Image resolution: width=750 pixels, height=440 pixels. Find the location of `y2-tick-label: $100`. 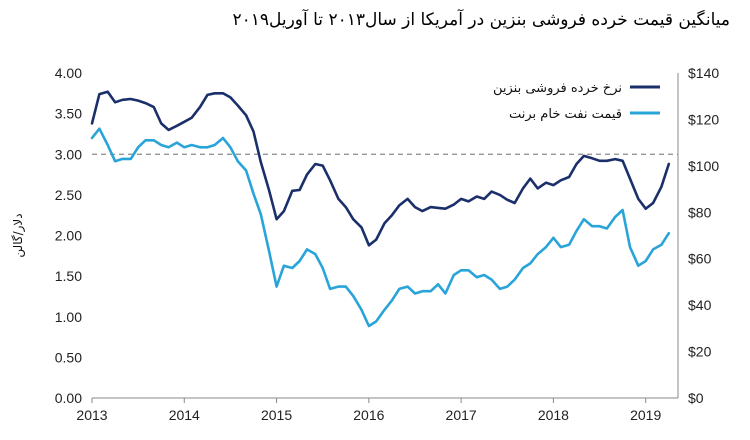

y2-tick-label: $100 is located at coordinates (703, 166).